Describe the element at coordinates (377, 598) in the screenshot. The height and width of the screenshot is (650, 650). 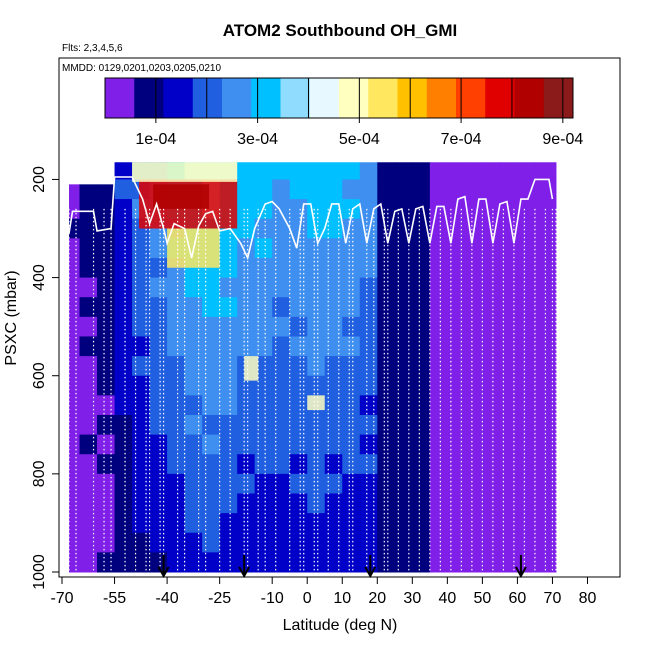
I see `x-tick-label: 20` at that location.